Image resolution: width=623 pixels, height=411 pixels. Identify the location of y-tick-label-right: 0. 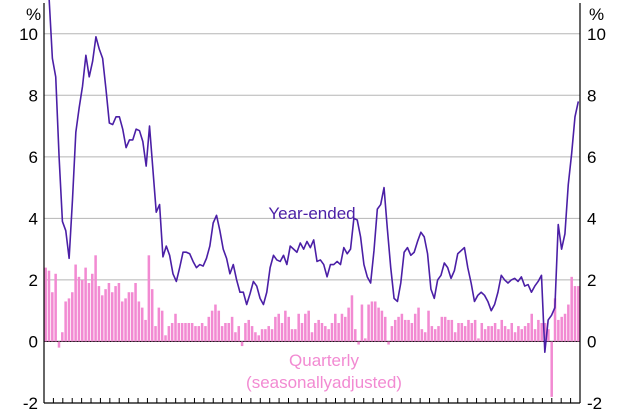
(591, 341).